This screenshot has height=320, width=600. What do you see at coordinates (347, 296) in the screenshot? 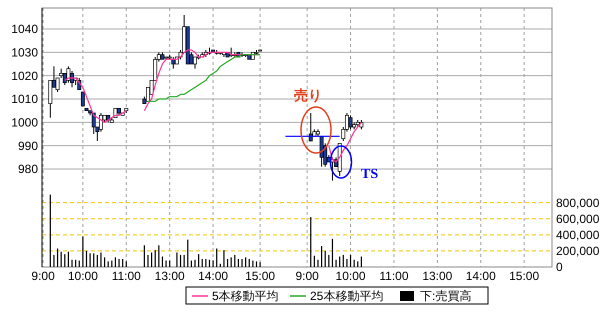
I see `legend-label: 25本移動平均` at bounding box center [347, 296].